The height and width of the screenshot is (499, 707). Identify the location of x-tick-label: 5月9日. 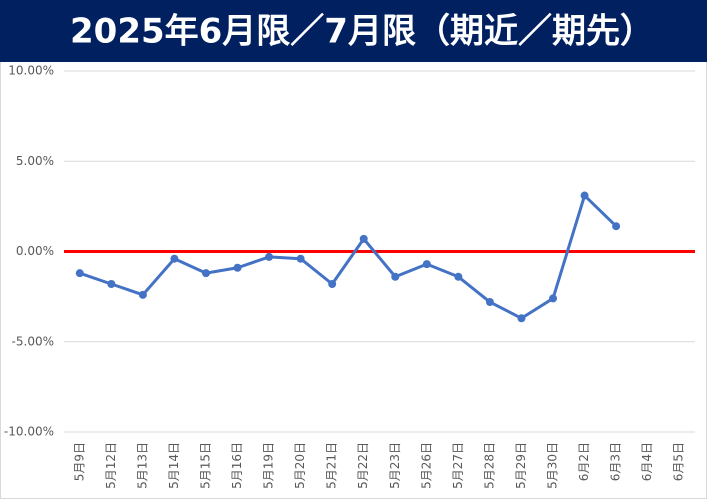
(79, 461).